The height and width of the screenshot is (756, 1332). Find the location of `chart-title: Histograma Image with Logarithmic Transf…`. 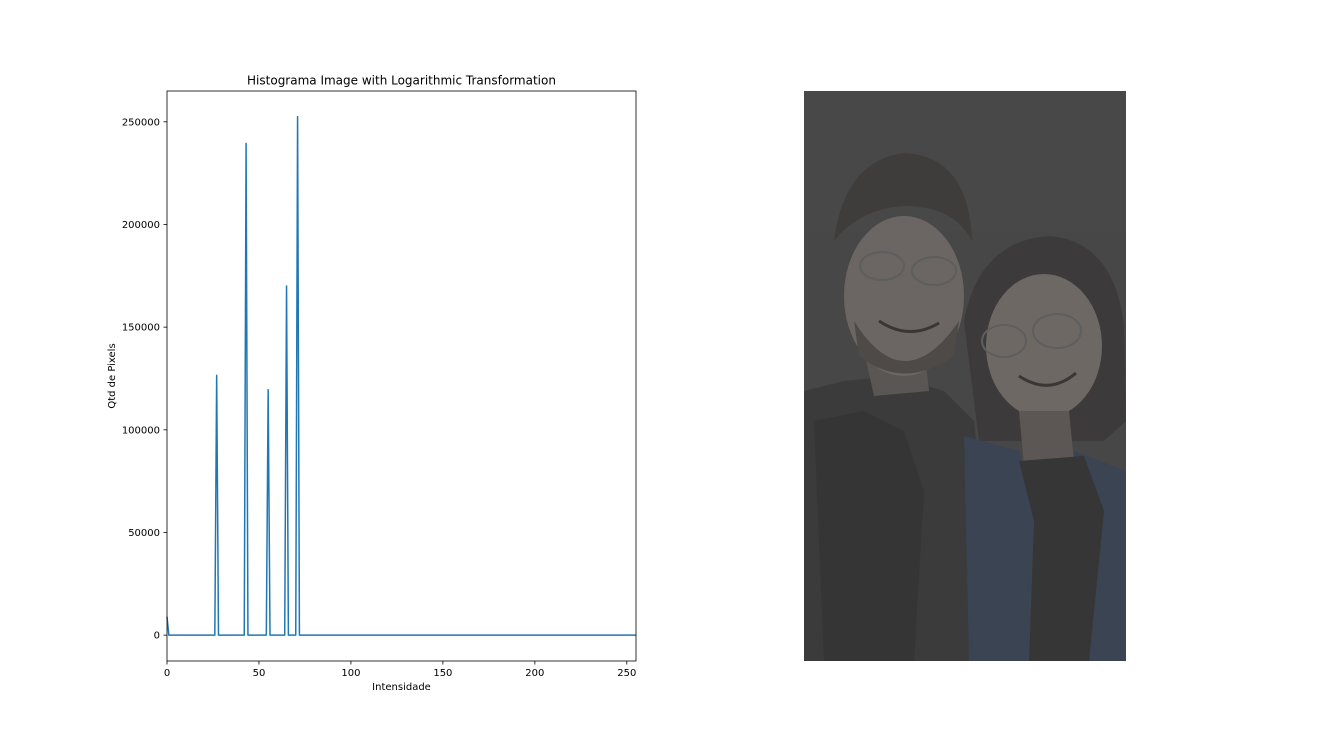

chart-title: Histograma Image with Logarithmic Transf… is located at coordinates (401, 81).